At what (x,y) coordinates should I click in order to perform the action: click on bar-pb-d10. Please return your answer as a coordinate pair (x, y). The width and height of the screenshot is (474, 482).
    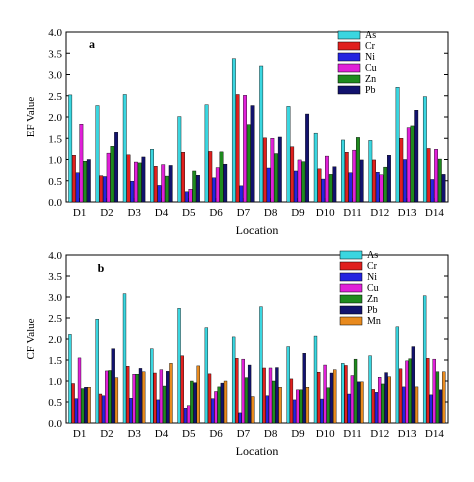
    Looking at the image, I should click on (331, 398).